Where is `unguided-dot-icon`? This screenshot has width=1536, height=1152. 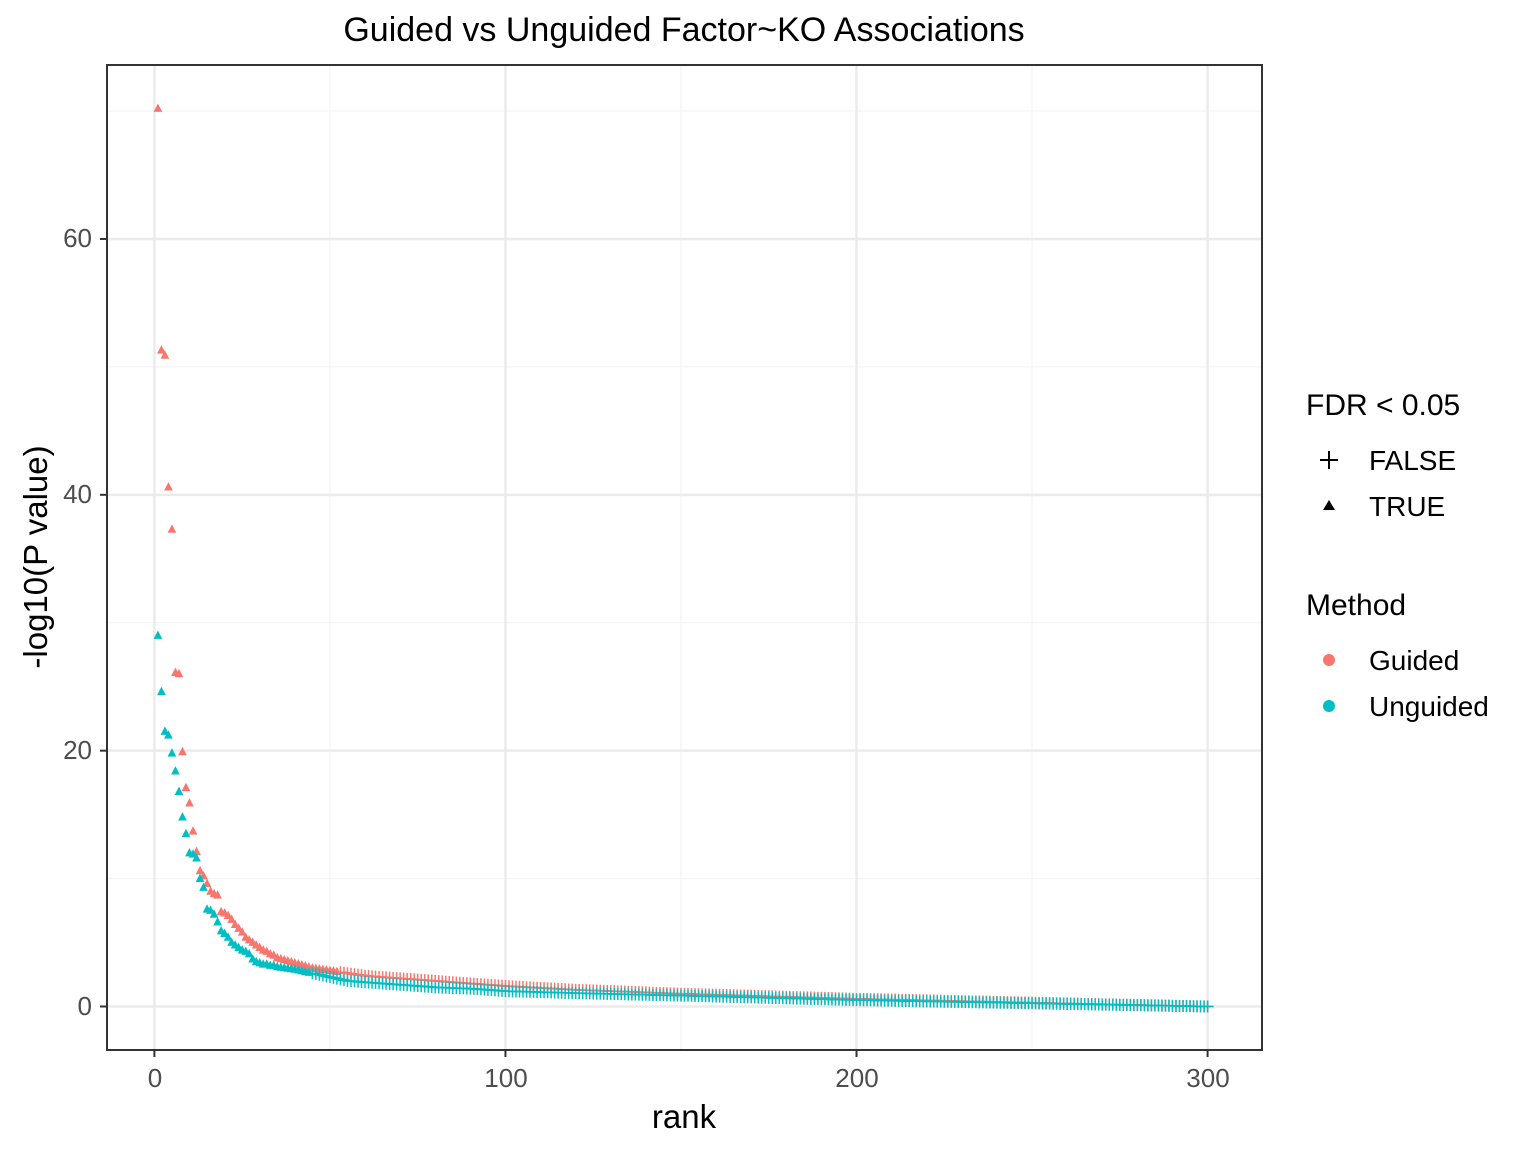
unguided-dot-icon is located at coordinates (1329, 706).